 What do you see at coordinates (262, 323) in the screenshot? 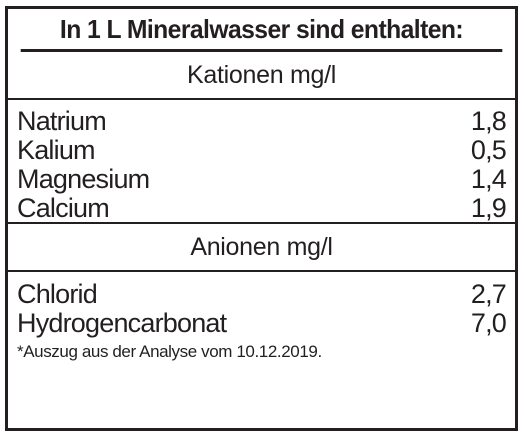
I see `anion-row-hydrogencarbonat: Hydrogencarbonat 7,0` at bounding box center [262, 323].